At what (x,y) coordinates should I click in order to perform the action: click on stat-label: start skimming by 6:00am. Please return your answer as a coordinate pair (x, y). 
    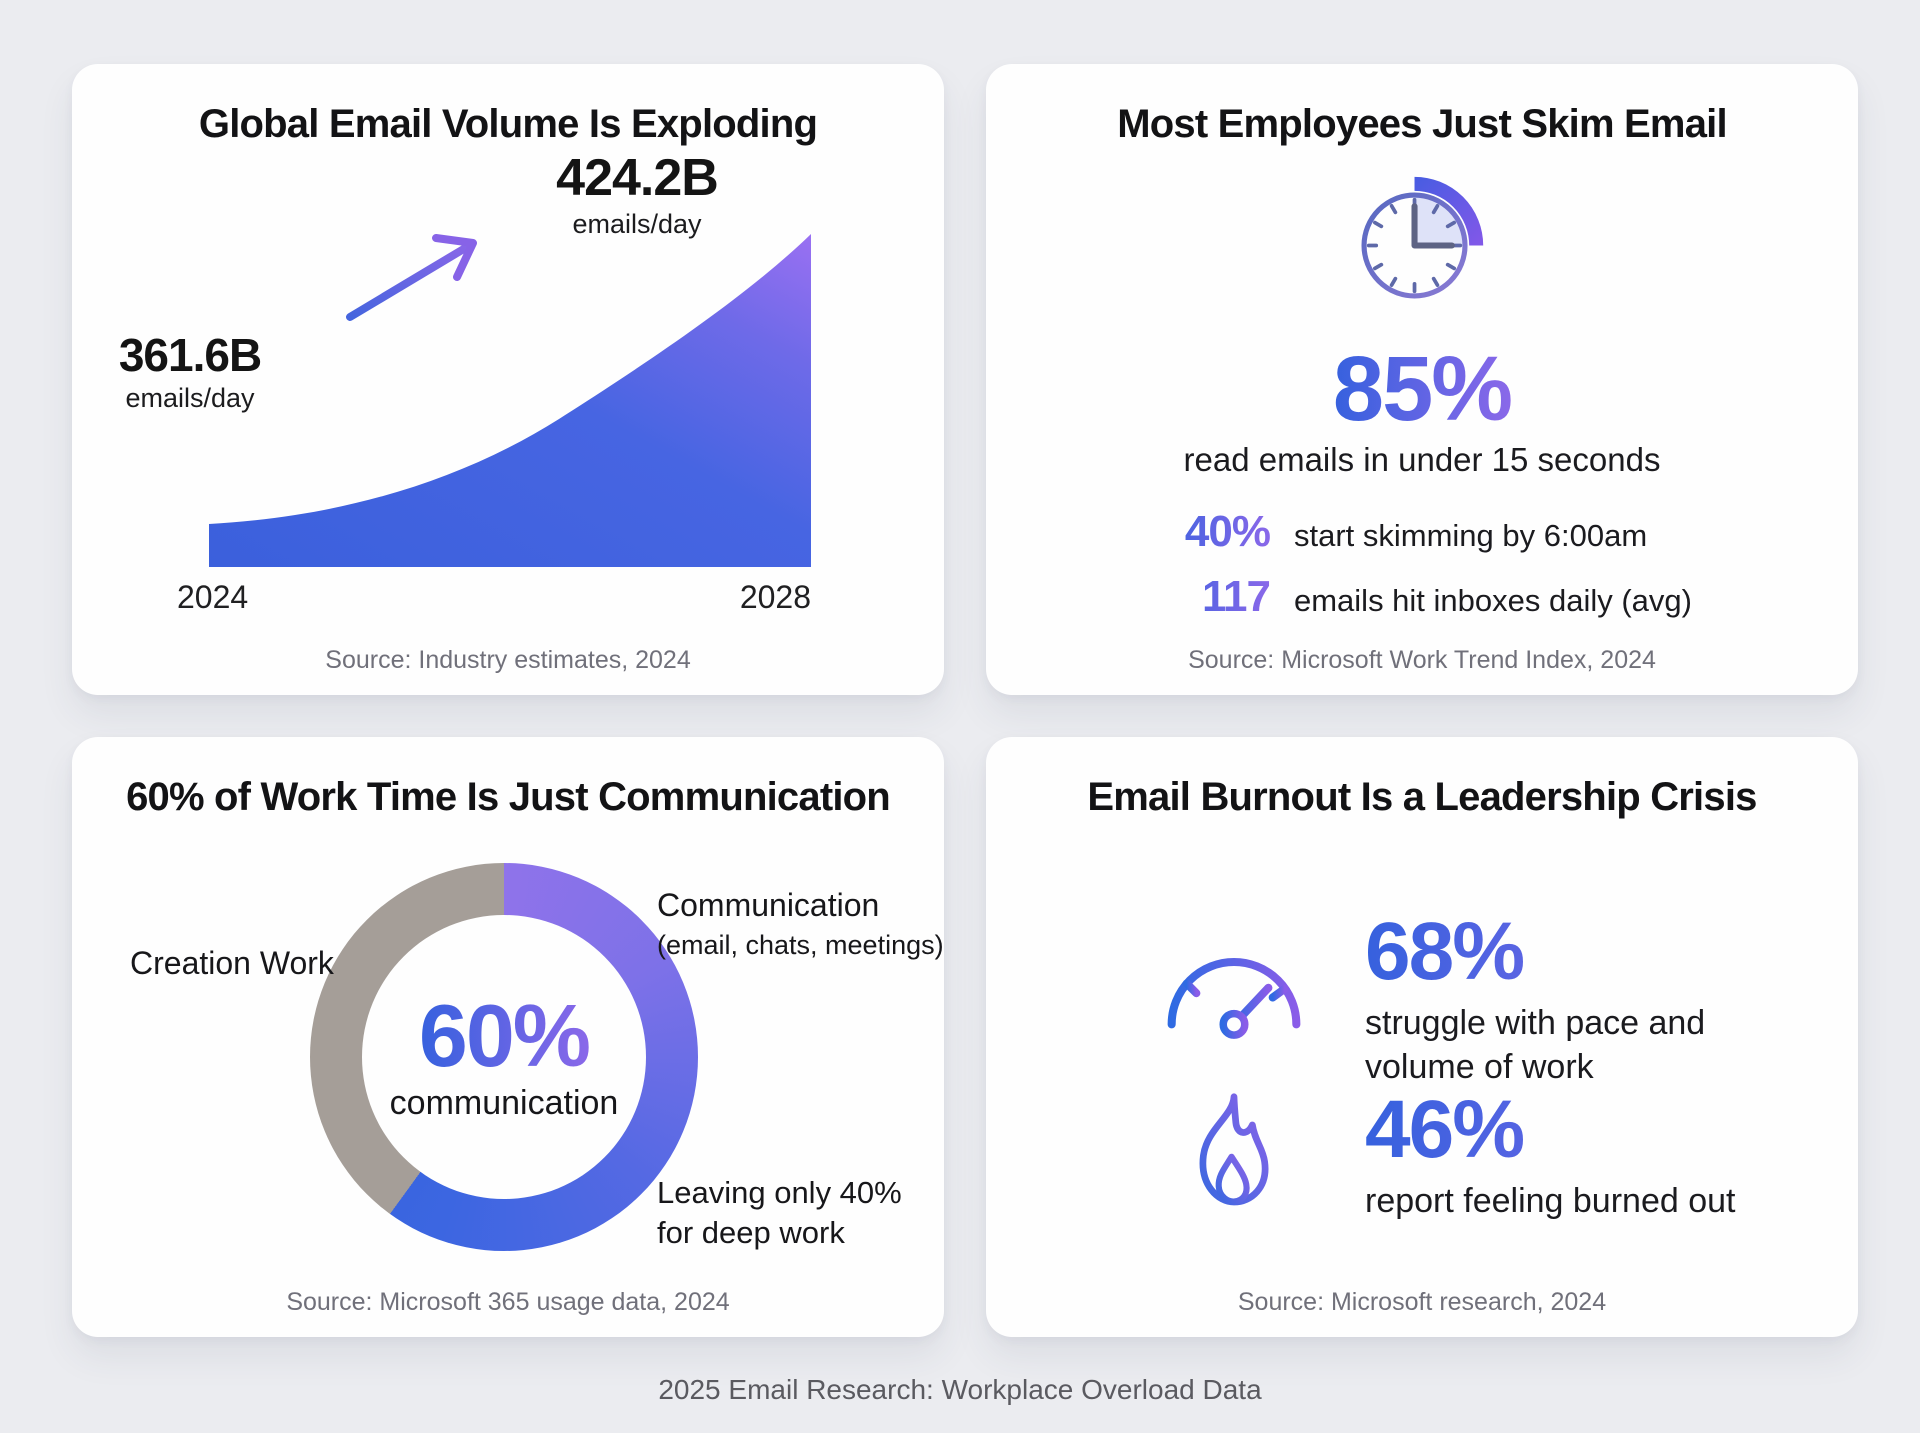
    Looking at the image, I should click on (1470, 535).